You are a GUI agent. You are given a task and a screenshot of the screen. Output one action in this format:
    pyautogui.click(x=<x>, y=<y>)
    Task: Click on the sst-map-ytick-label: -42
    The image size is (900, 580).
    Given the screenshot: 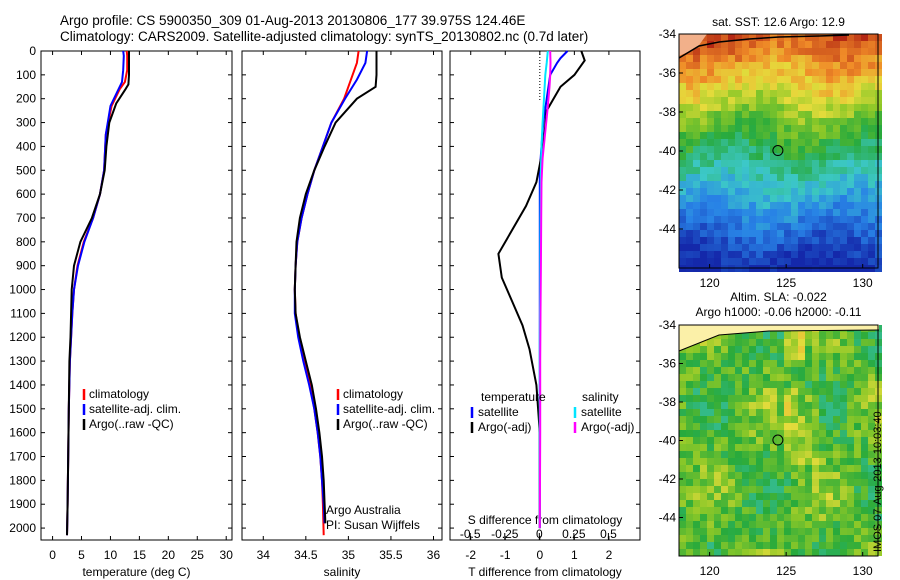 What is the action you would take?
    pyautogui.click(x=668, y=190)
    